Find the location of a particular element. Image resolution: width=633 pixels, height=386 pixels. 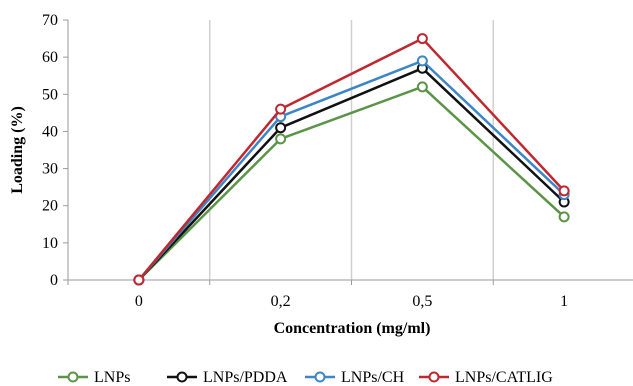

legend-item: LNPs/CATLIG is located at coordinates (486, 377).